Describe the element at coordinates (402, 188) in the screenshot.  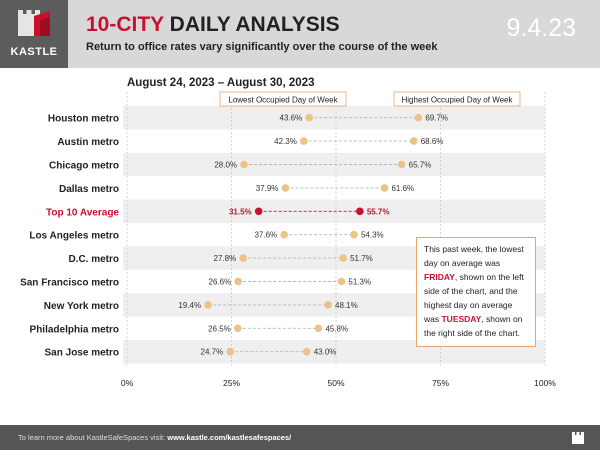
I see `high-value-label: 61.6%` at that location.